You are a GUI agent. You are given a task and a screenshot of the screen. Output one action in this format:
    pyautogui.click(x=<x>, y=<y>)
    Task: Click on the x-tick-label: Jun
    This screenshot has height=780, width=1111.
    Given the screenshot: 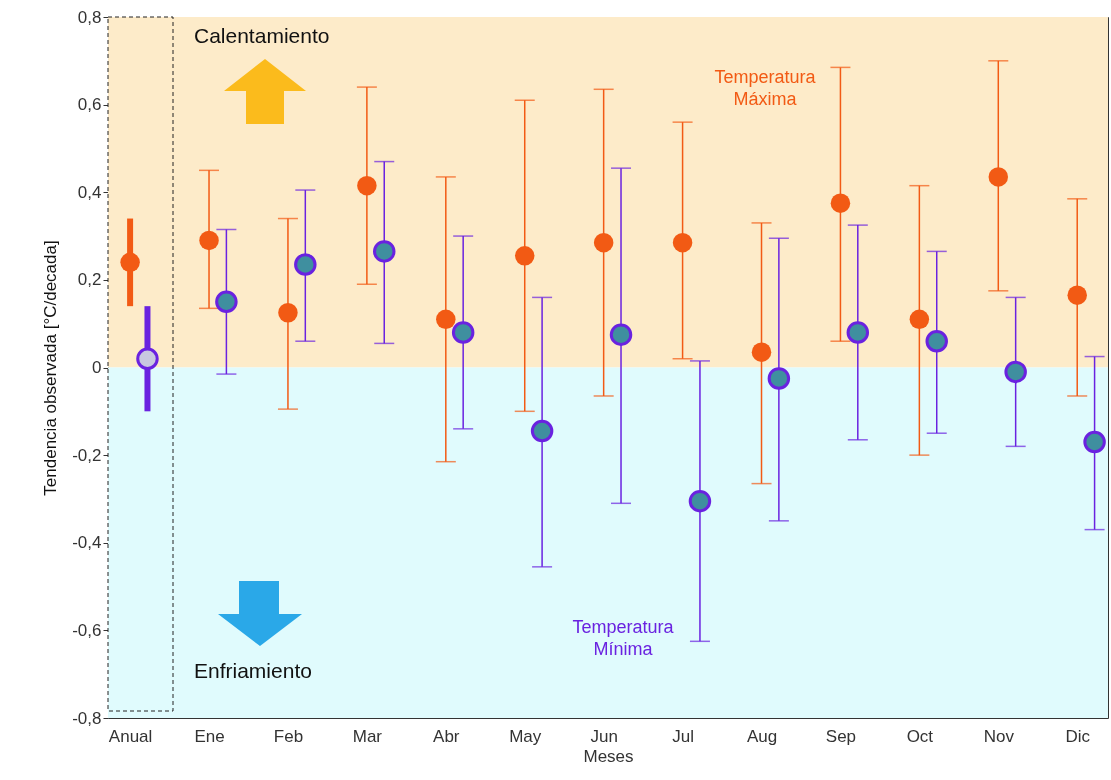 What is the action you would take?
    pyautogui.click(x=604, y=736)
    